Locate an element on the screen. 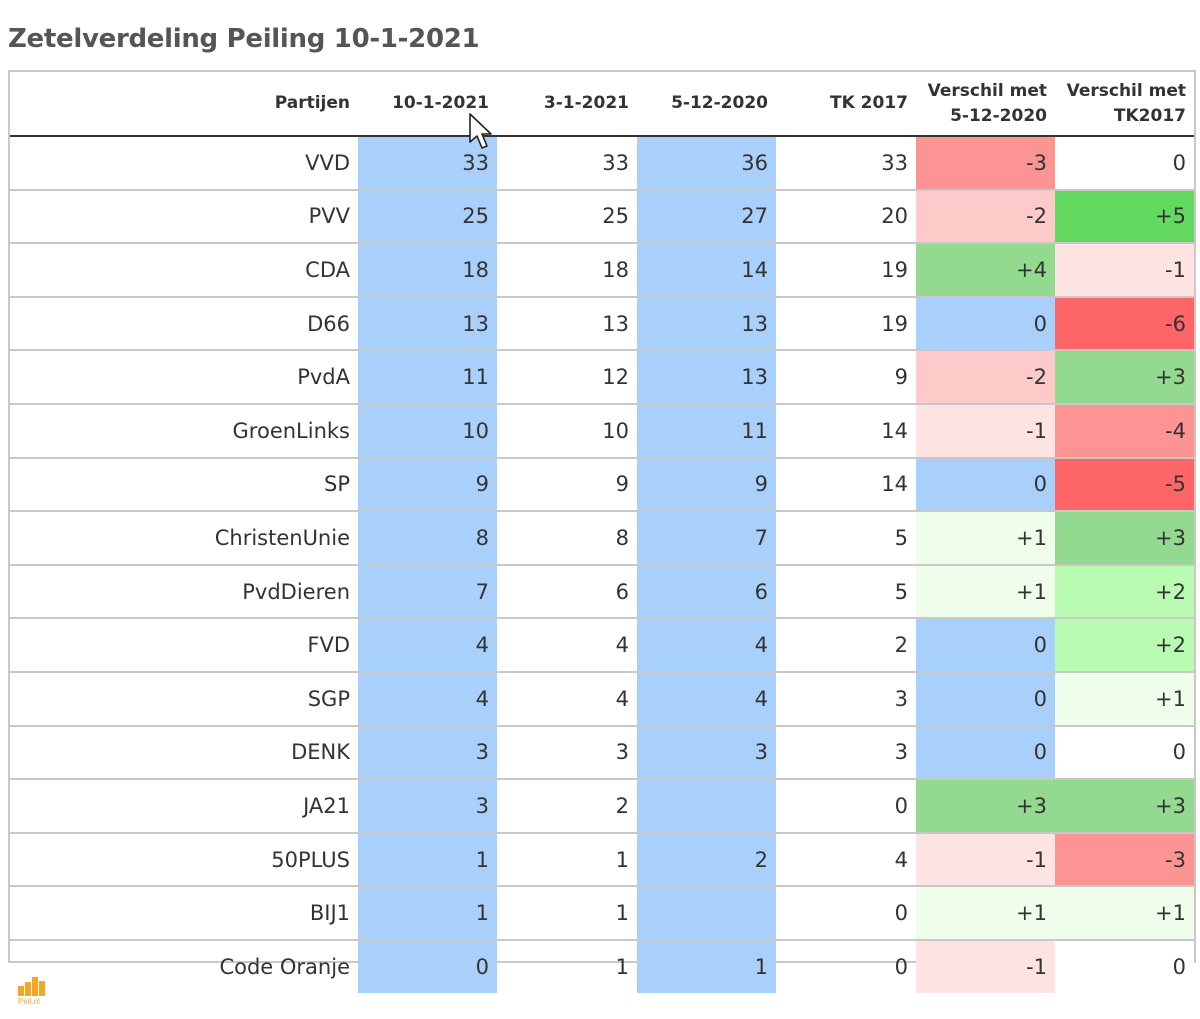  seat-value-cell: +4 is located at coordinates (985, 270).